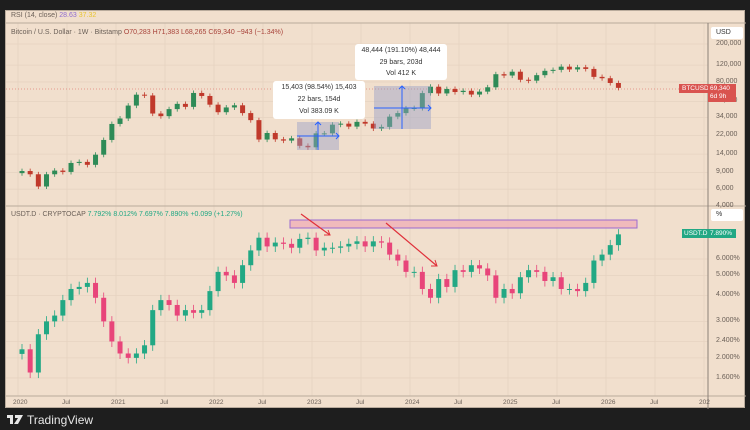 The width and height of the screenshot is (750, 430). I want to click on time-axis-tick: 2025, so click(510, 402).